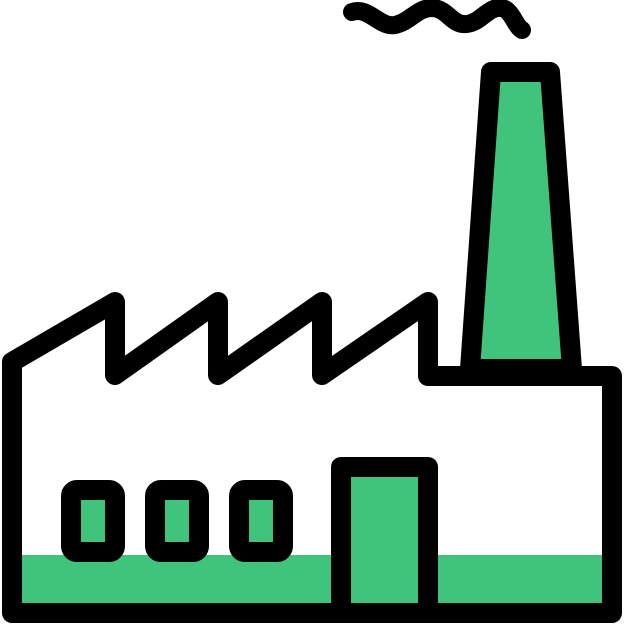 The height and width of the screenshot is (625, 625). Describe the element at coordinates (437, 19) in the screenshot. I see `smoke-wave` at that location.